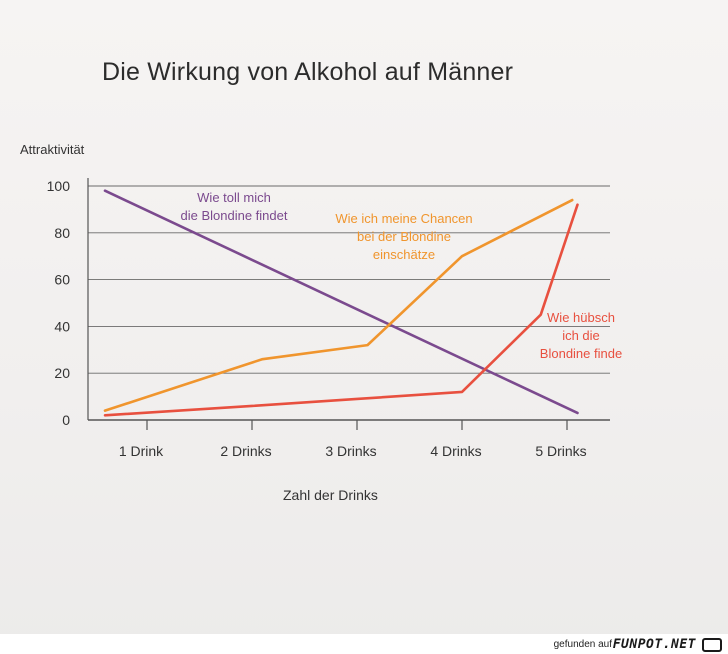 Image resolution: width=728 pixels, height=654 pixels. I want to click on y-tick-label: 100, so click(59, 186).